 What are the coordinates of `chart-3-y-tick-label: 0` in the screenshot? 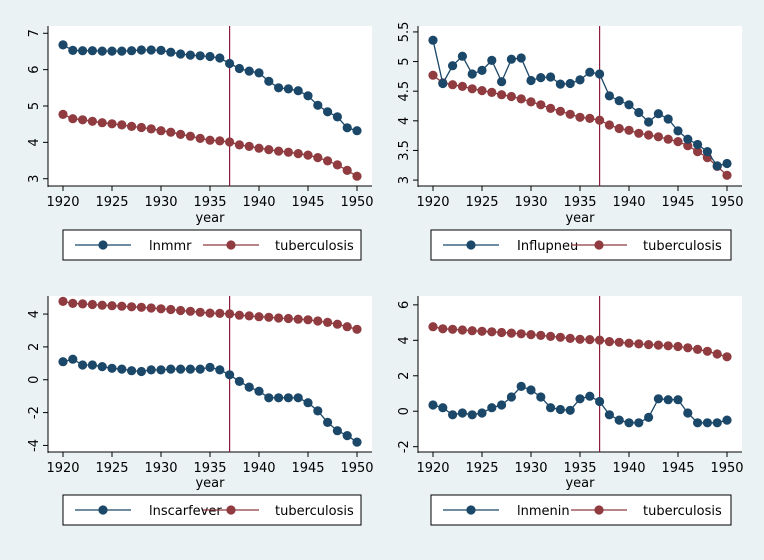 It's located at (34, 380).